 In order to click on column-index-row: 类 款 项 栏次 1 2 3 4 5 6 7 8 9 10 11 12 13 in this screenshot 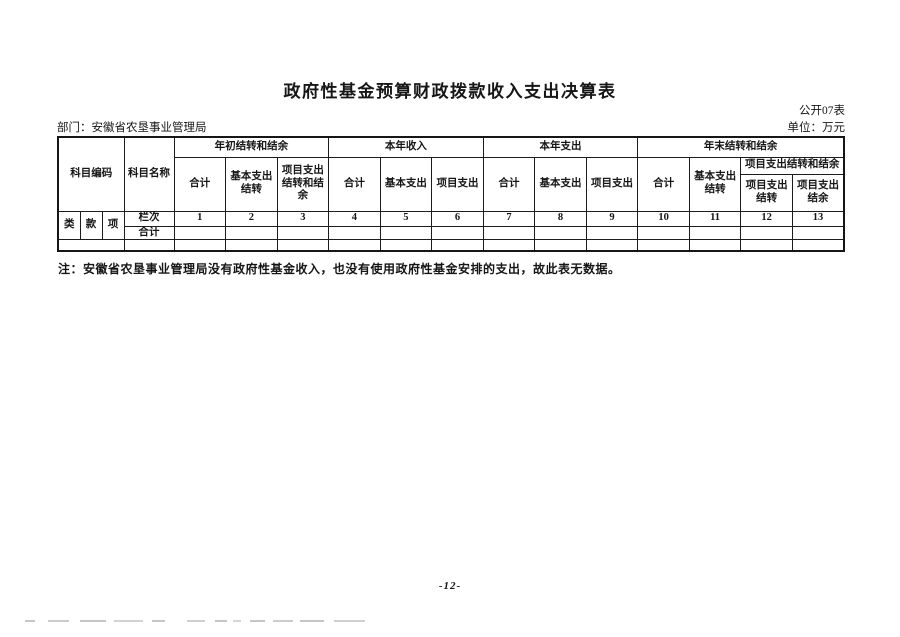, I will do `click(451, 225)`.